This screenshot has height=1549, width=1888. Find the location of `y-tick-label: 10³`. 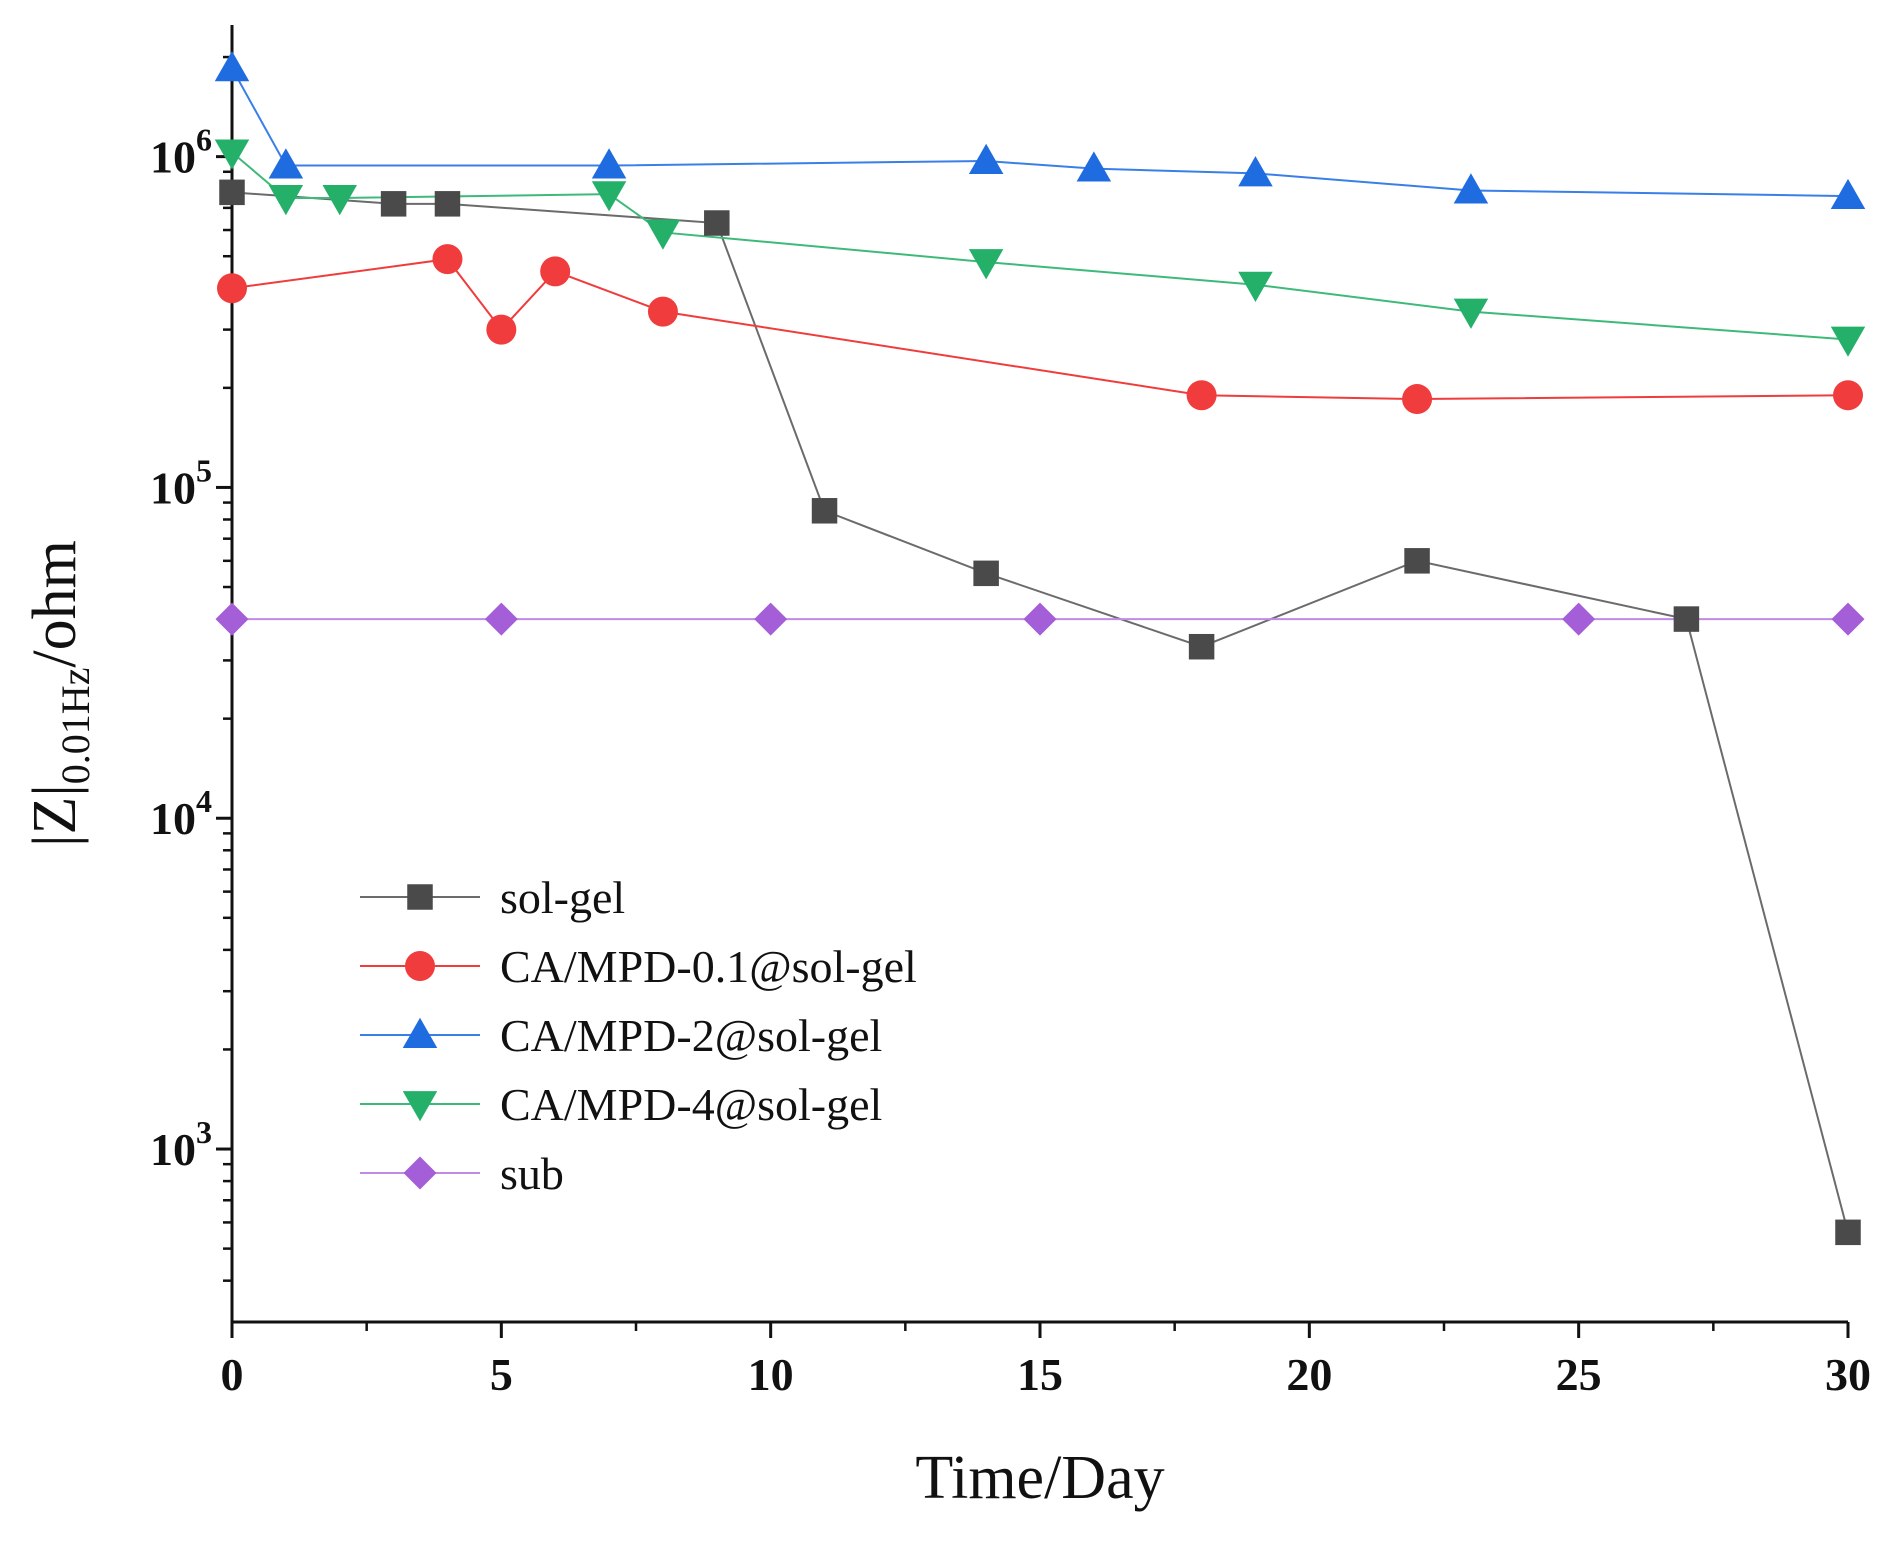

y-tick-label: 10³ is located at coordinates (181, 1144).